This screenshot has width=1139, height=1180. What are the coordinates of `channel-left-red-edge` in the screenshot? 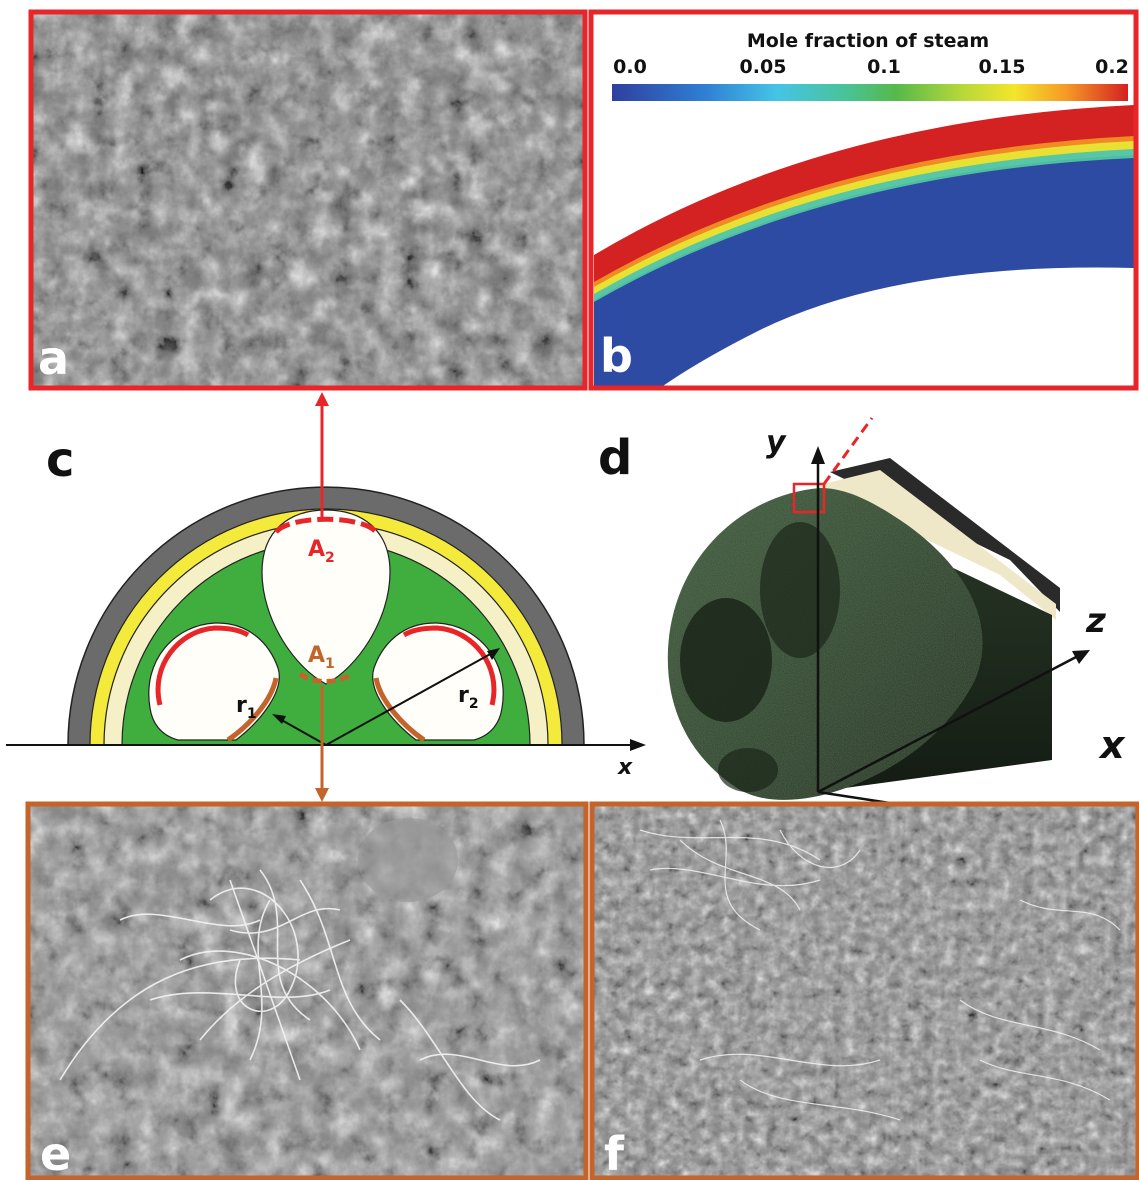 It's located at (202, 665).